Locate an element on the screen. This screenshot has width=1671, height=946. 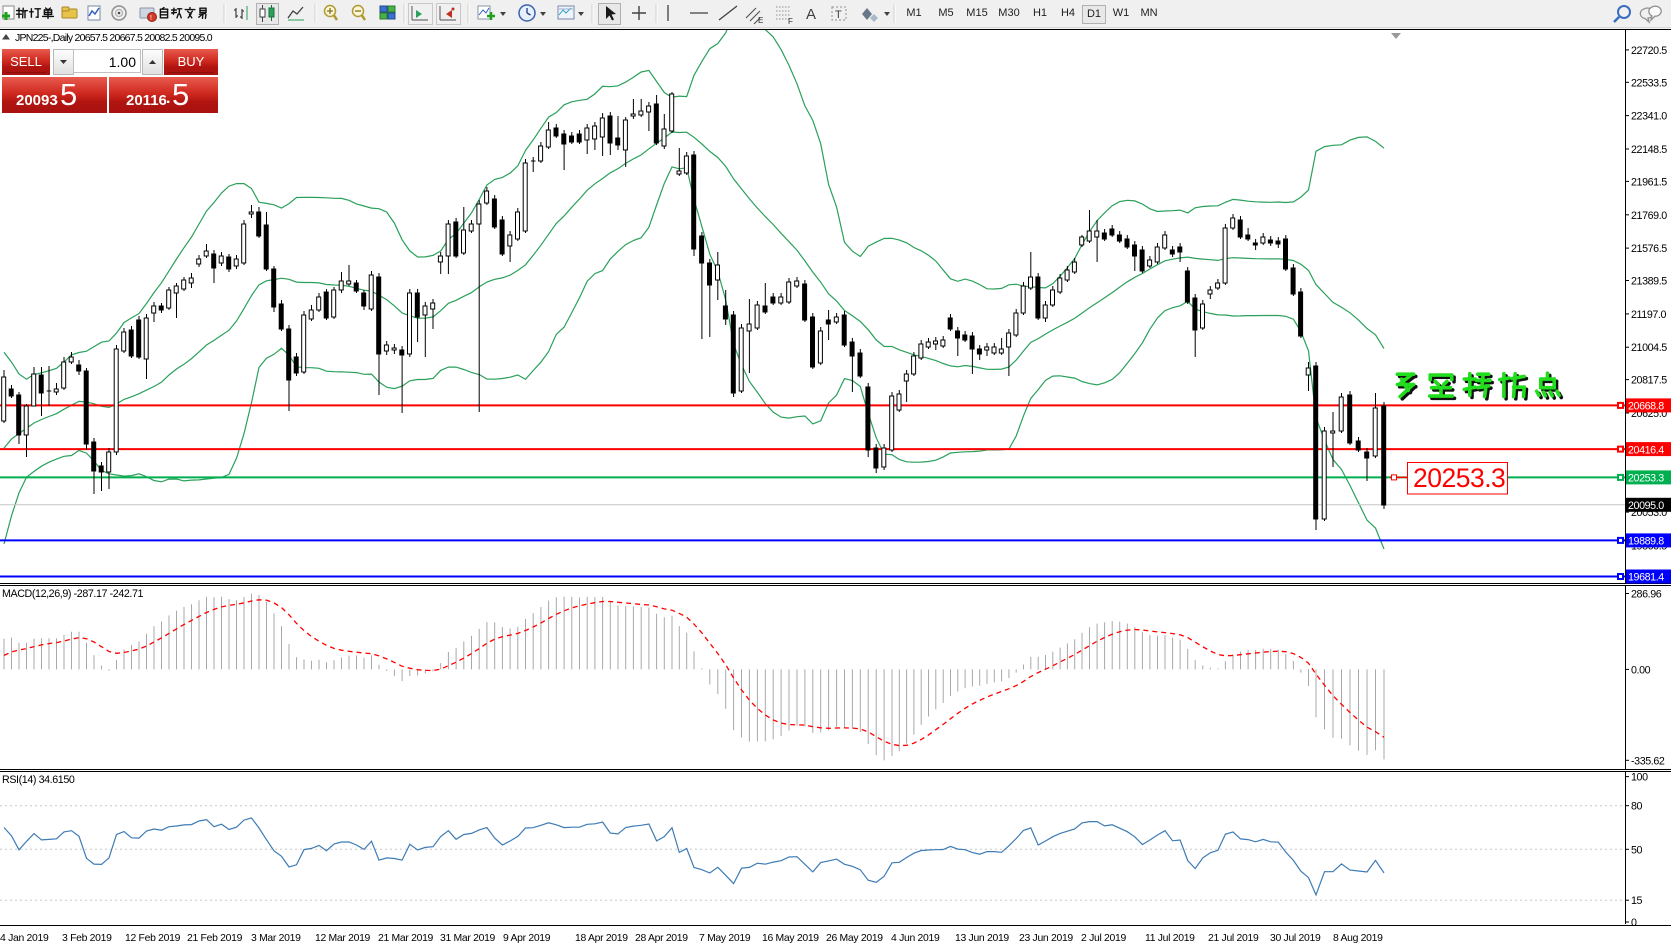
svg-text: F is located at coordinates (790, 21).